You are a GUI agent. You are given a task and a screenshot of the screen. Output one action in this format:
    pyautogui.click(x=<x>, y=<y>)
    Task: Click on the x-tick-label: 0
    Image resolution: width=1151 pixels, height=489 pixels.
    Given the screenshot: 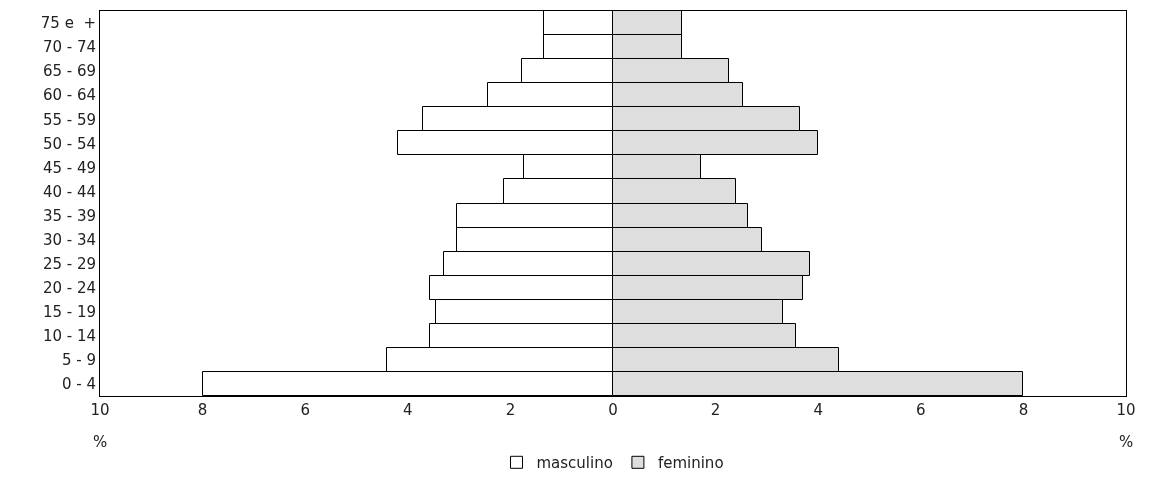 What is the action you would take?
    pyautogui.click(x=613, y=410)
    